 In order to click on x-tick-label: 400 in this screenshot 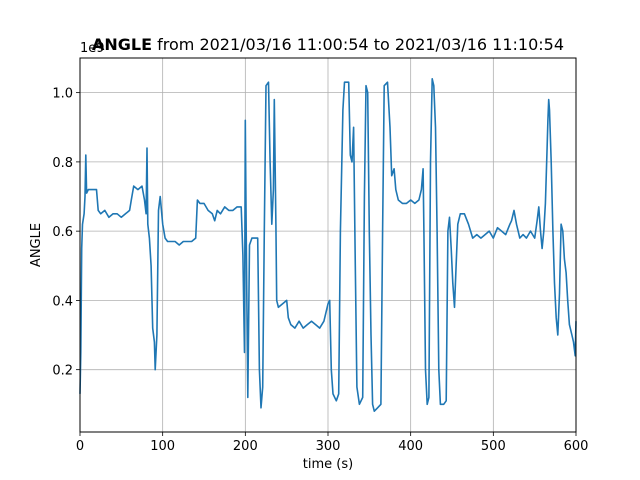, I will do `click(410, 446)`.